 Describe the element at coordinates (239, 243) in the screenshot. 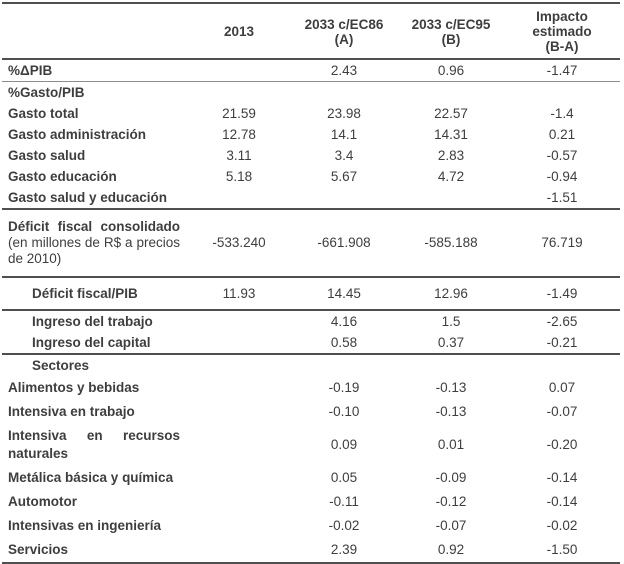

I see `cell-2013: -533.240` at that location.